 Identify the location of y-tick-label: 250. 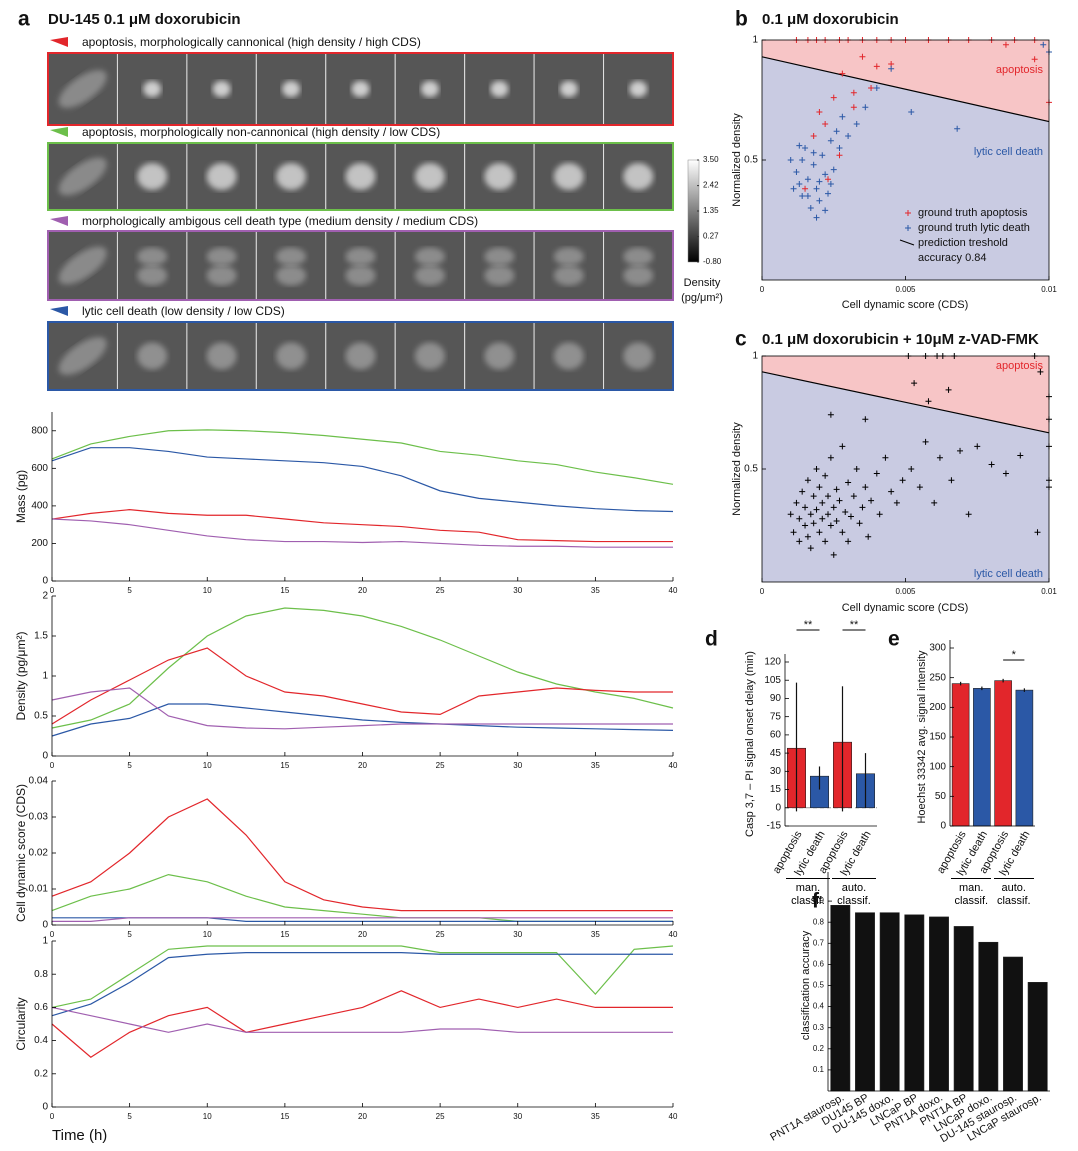
(937, 677).